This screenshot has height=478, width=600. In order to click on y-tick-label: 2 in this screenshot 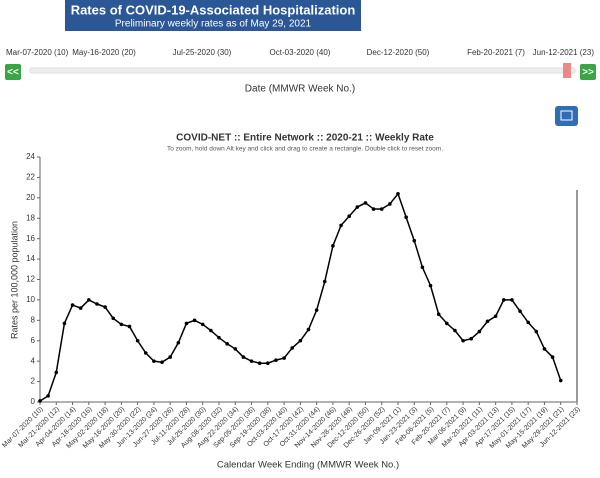, I will do `click(33, 381)`.